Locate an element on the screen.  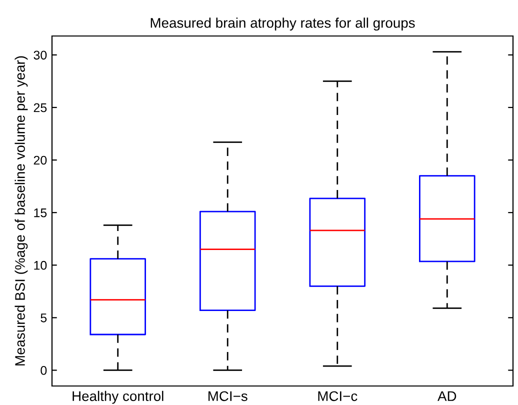
x-tick-label: Healthy control is located at coordinates (118, 397).